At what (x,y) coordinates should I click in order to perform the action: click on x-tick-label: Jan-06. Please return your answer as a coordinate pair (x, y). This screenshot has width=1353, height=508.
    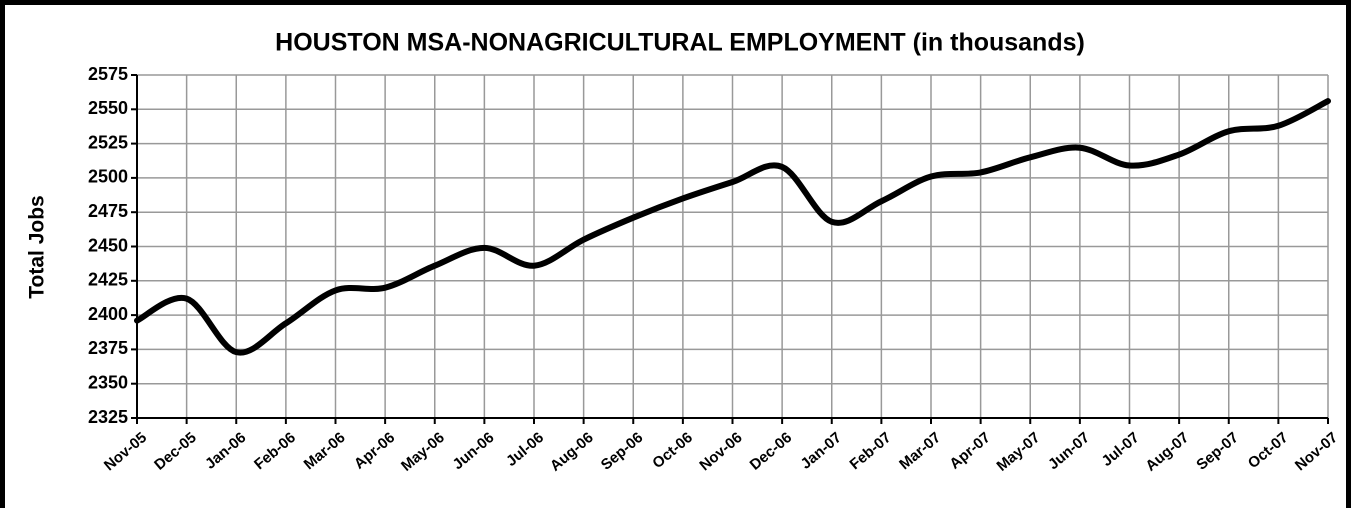
    Looking at the image, I should click on (225, 451).